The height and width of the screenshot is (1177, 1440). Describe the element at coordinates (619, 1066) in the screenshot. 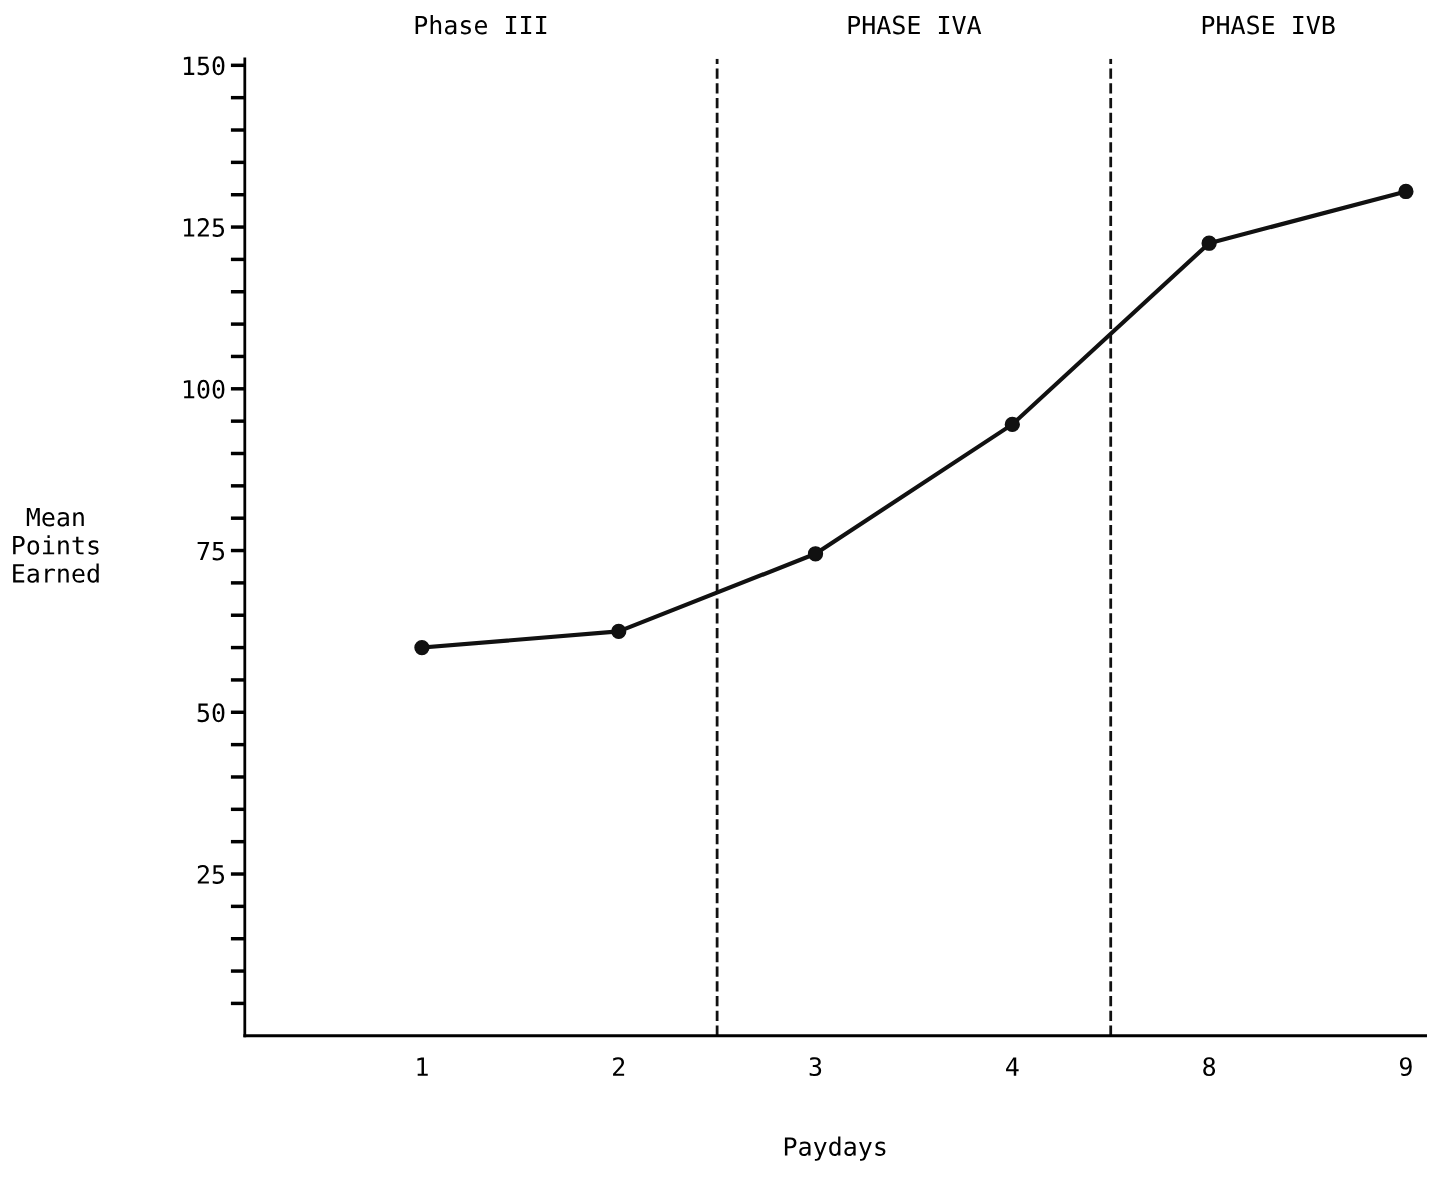

I see `x-tick-label: 2` at that location.